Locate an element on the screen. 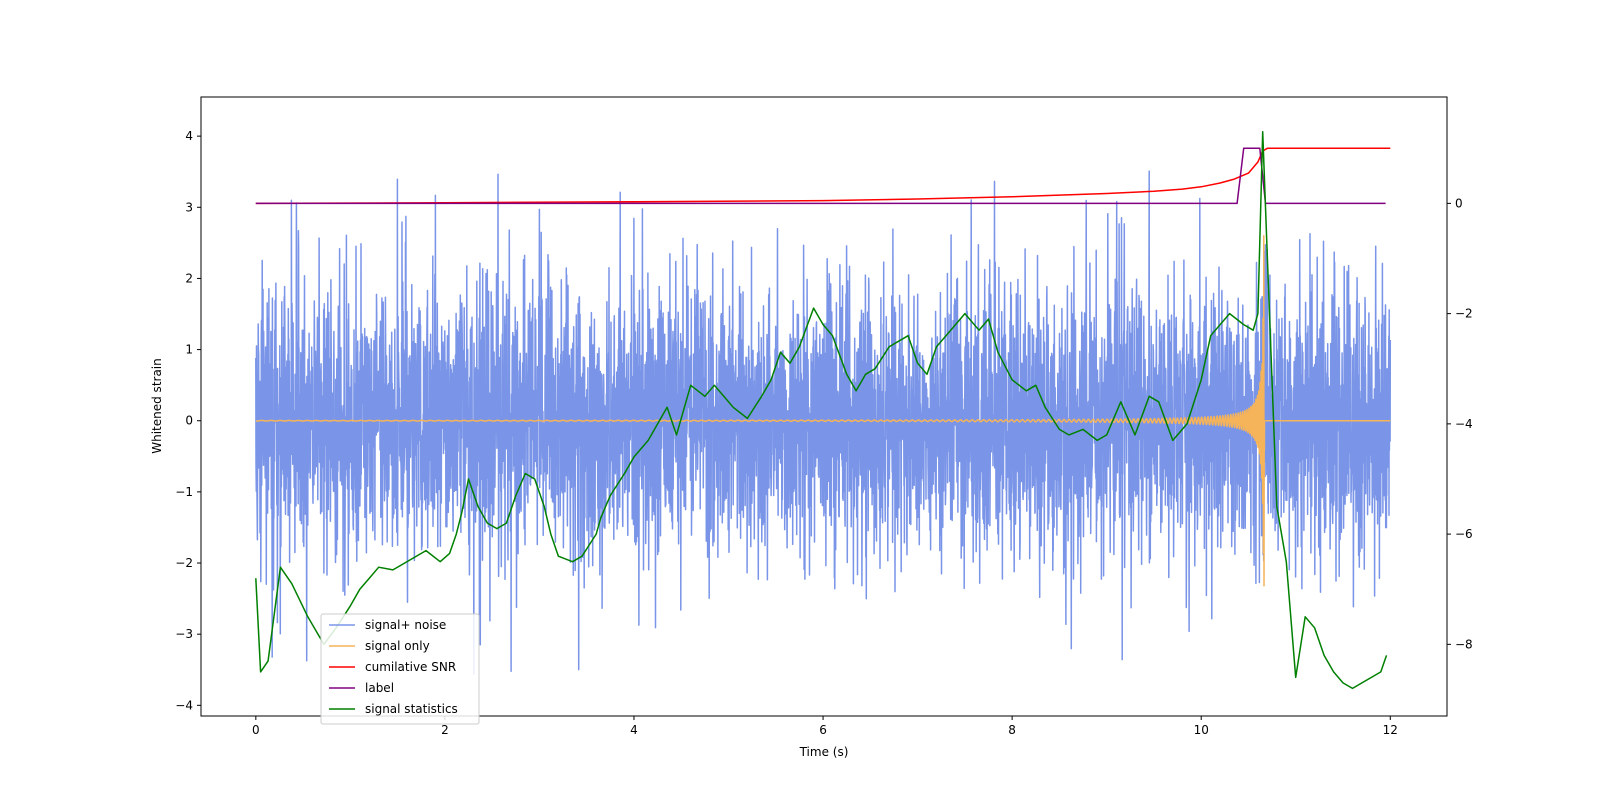 Image resolution: width=1600 pixels, height=800 pixels. y-tick-label: −2 is located at coordinates (184, 563).